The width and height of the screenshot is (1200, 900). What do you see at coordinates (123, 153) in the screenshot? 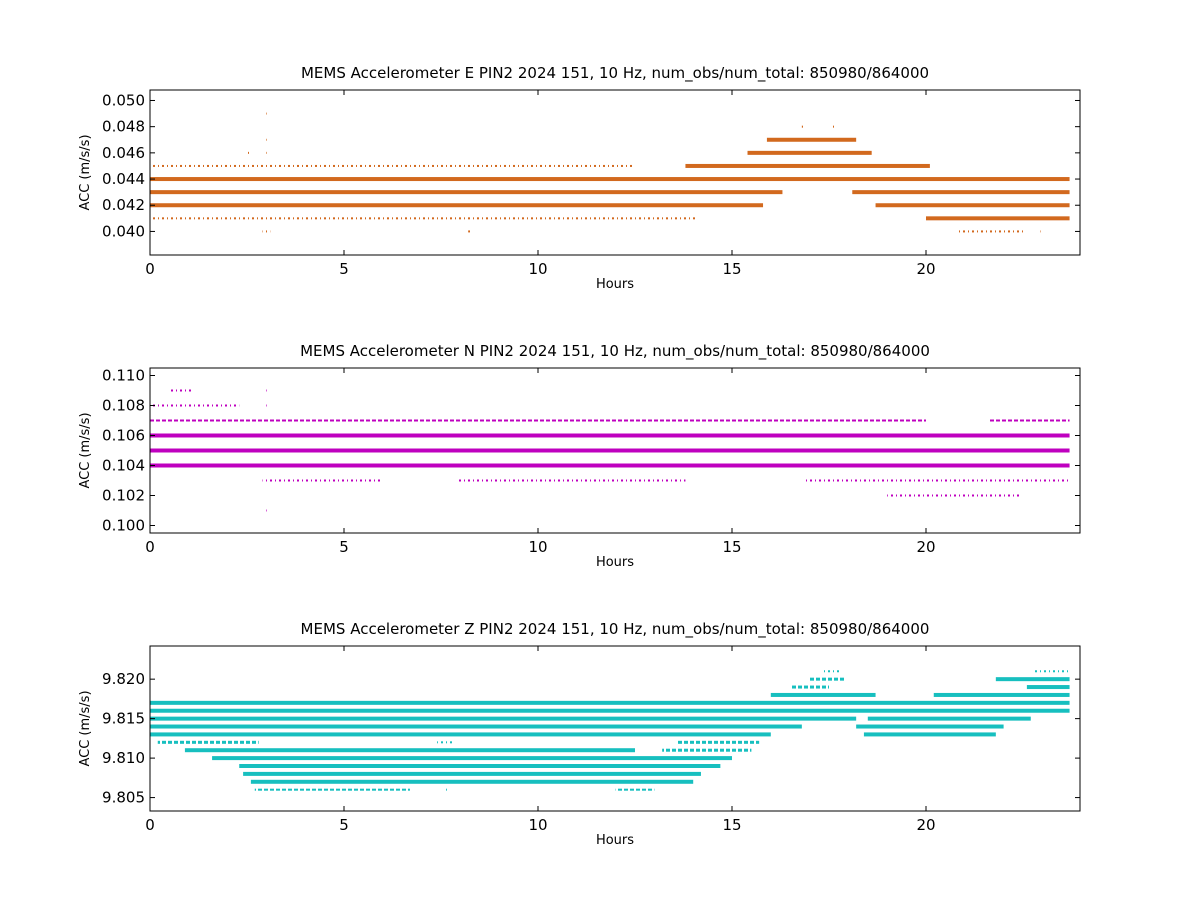
I see `y-tick-label: 0.046` at bounding box center [123, 153].